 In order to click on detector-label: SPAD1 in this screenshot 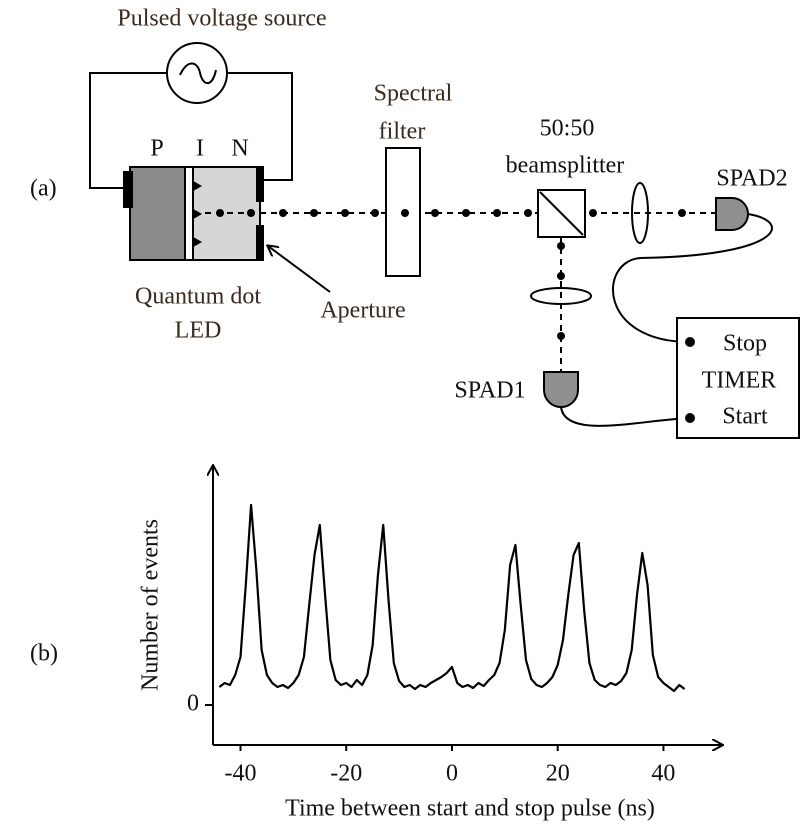, I will do `click(489, 391)`.